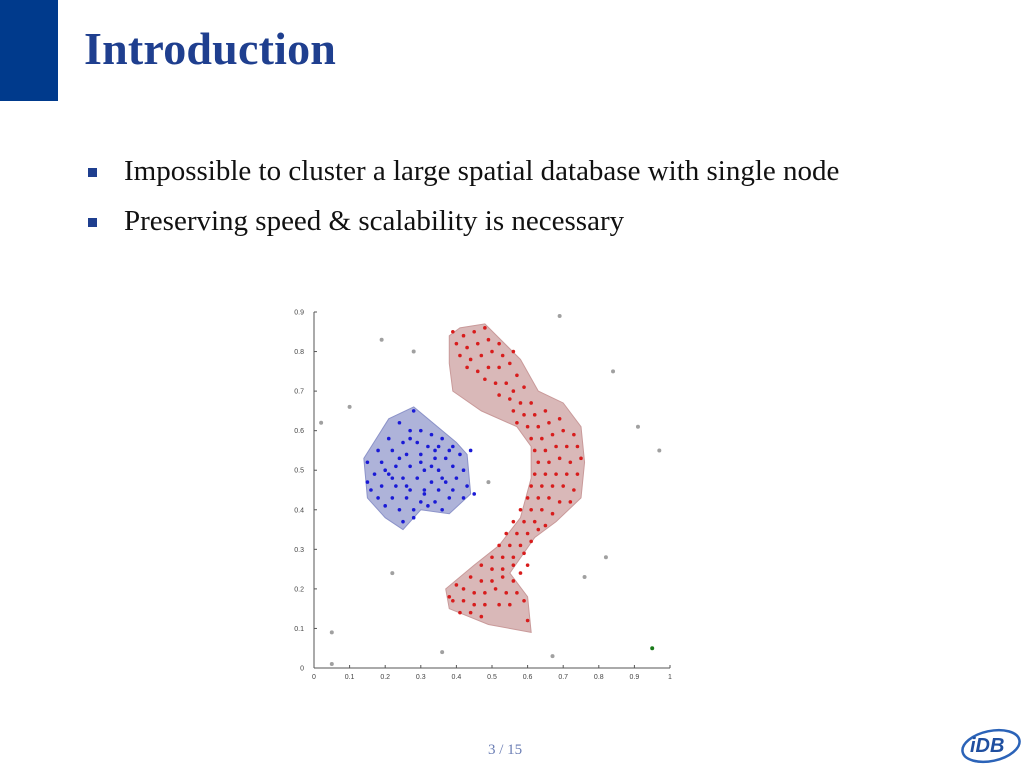 This screenshot has width=1024, height=771. What do you see at coordinates (492, 677) in the screenshot?
I see `x-tick-label: 0.5` at bounding box center [492, 677].